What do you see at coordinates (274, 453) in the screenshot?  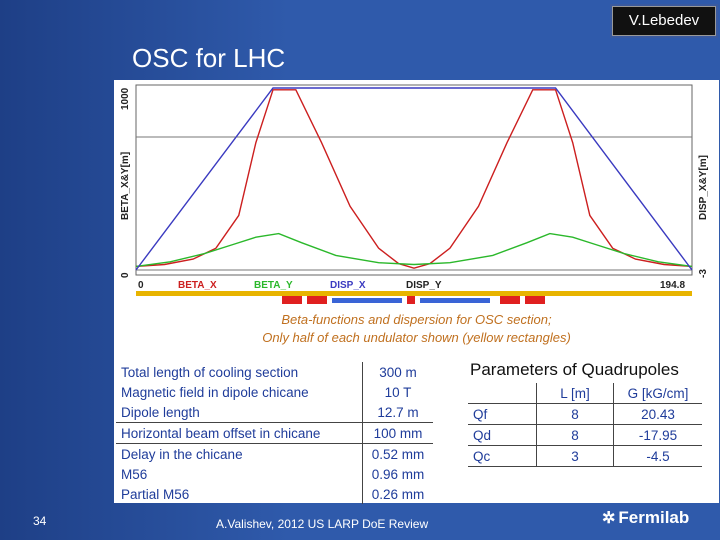 I see `table-row: Delay in the chicane 0.52 mm` at bounding box center [274, 453].